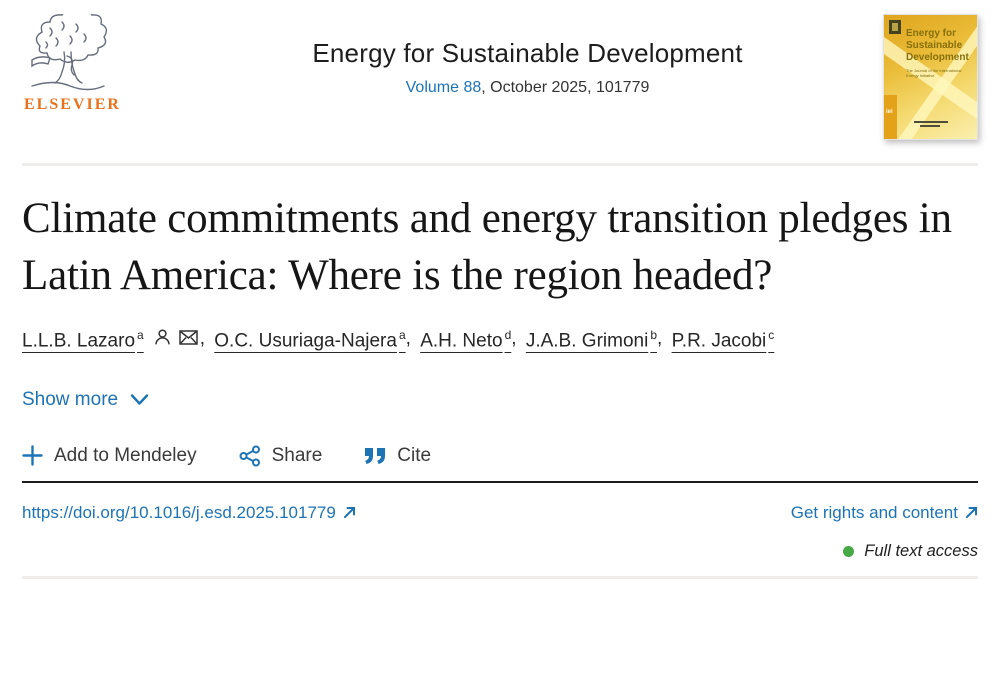 The height and width of the screenshot is (679, 1000). What do you see at coordinates (849, 551) in the screenshot?
I see `access-status-dot-icon` at bounding box center [849, 551].